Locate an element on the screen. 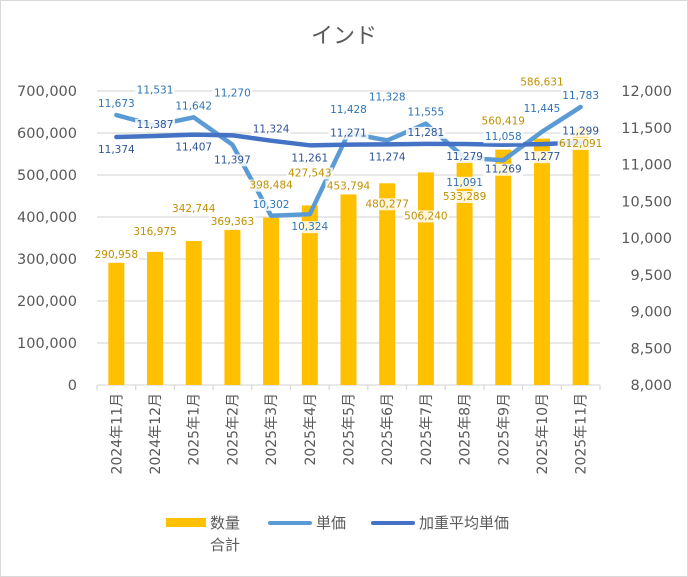  right-axis-tick-label: 12,000 is located at coordinates (646, 92).